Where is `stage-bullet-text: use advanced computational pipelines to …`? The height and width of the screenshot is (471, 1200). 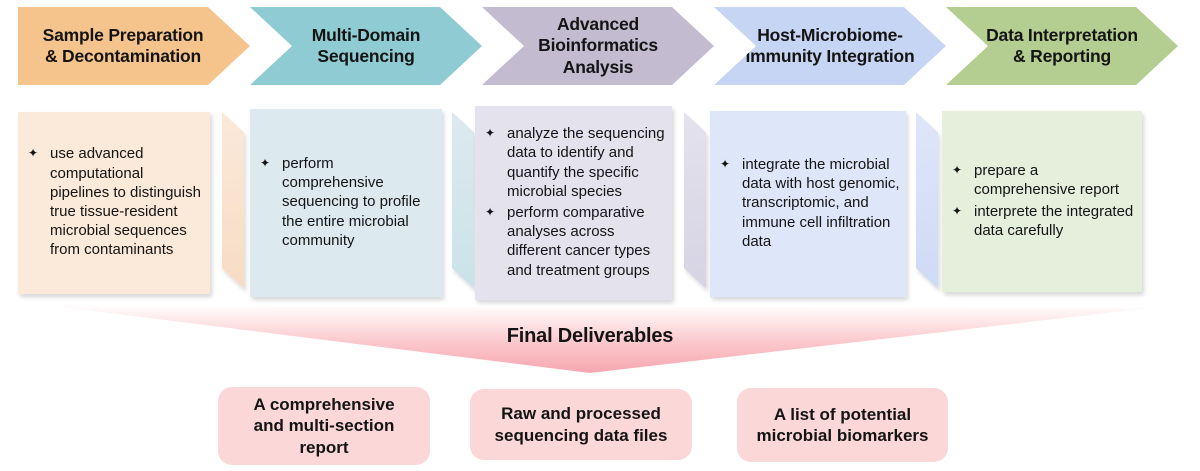
stage-bullet-text: use advanced computational pipelines to … is located at coordinates (125, 202).